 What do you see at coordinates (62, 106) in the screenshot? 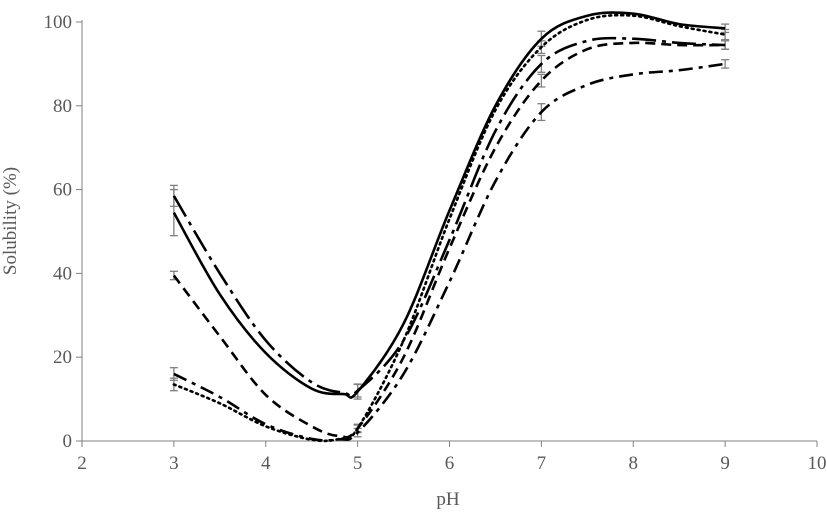
I see `y-tick-label: 80` at bounding box center [62, 106].